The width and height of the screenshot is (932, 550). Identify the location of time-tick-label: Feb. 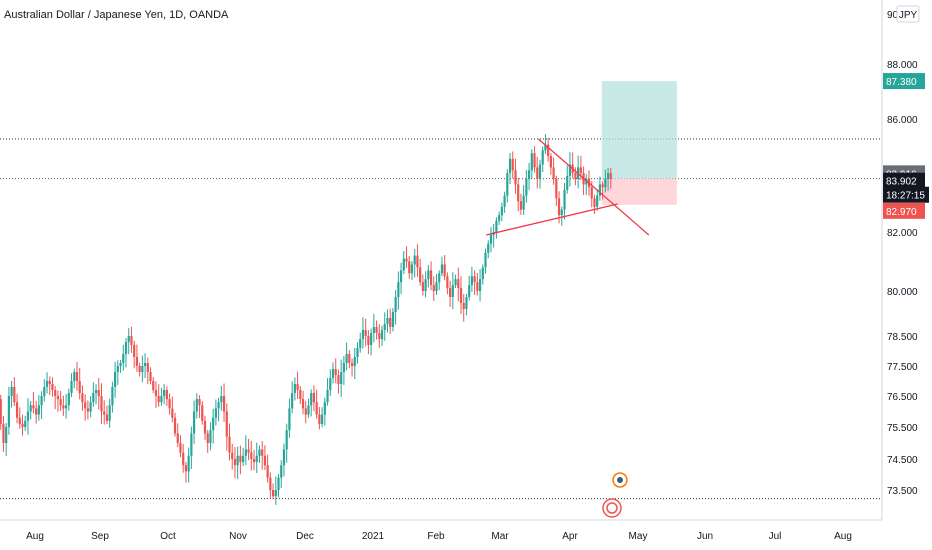
(436, 536).